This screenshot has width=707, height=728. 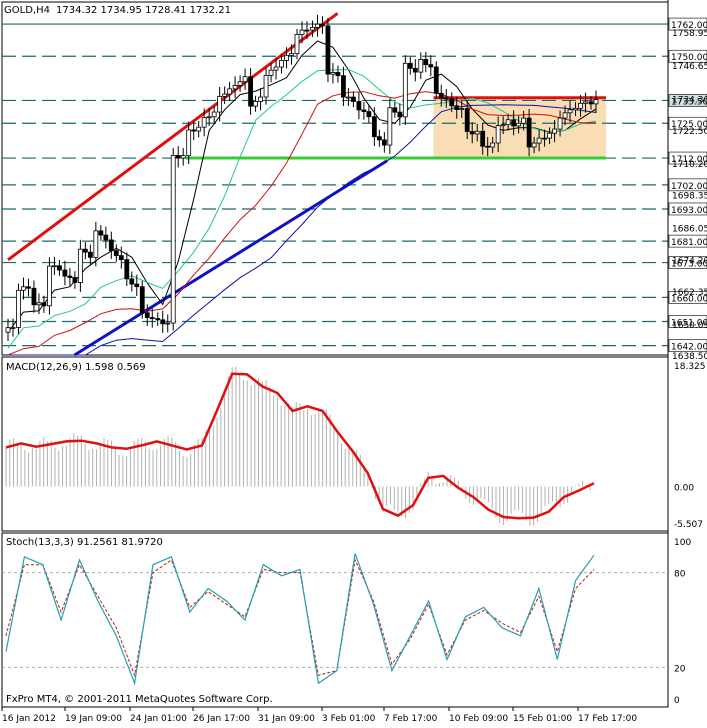 What do you see at coordinates (680, 669) in the screenshot?
I see `stoch-tick-label: 20` at bounding box center [680, 669].